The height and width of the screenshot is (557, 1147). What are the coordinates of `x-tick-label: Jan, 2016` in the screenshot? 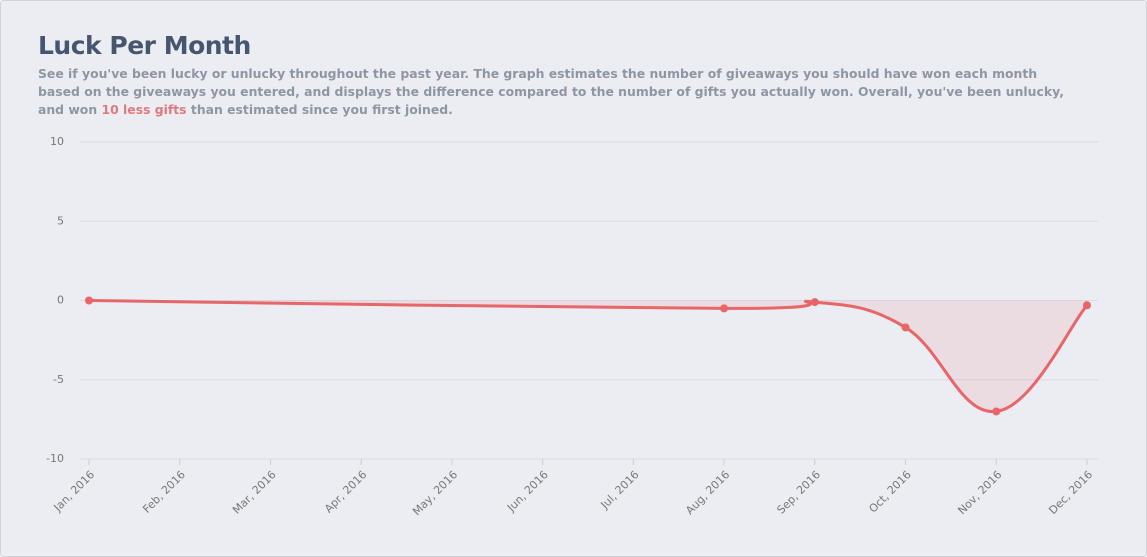 It's located at (74, 491).